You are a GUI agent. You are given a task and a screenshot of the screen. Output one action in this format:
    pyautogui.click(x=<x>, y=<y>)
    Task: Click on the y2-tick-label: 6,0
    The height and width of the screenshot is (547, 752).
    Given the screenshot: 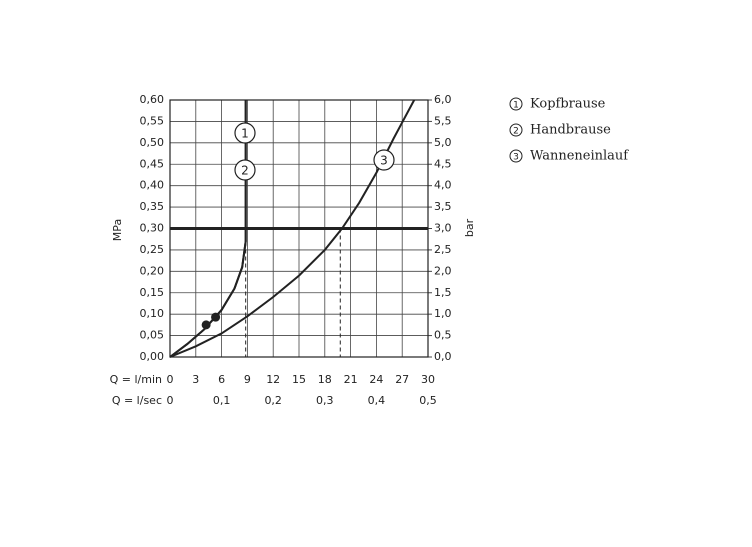 What is the action you would take?
    pyautogui.click(x=443, y=99)
    